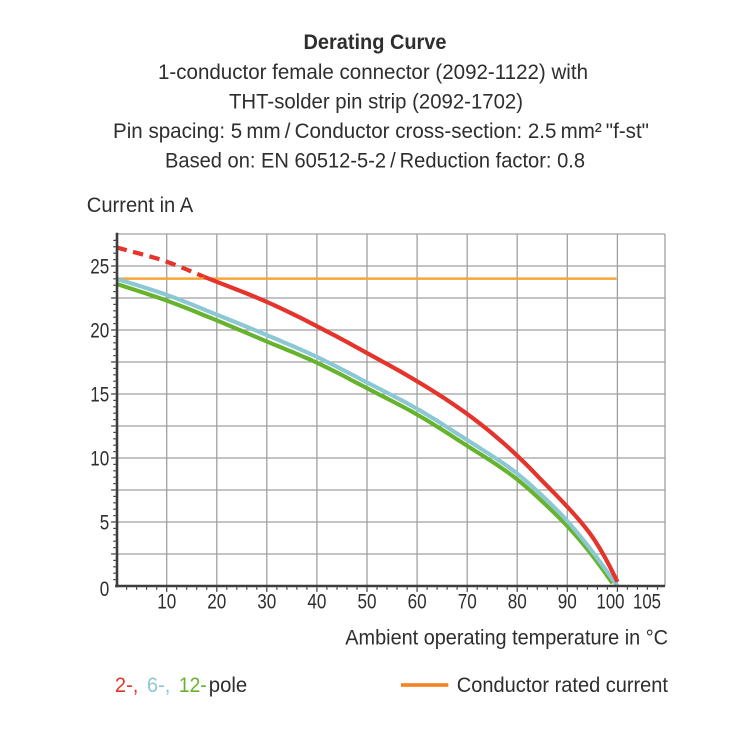 This screenshot has width=750, height=750. What do you see at coordinates (193, 685) in the screenshot?
I see `svg-text: 12-` at bounding box center [193, 685].